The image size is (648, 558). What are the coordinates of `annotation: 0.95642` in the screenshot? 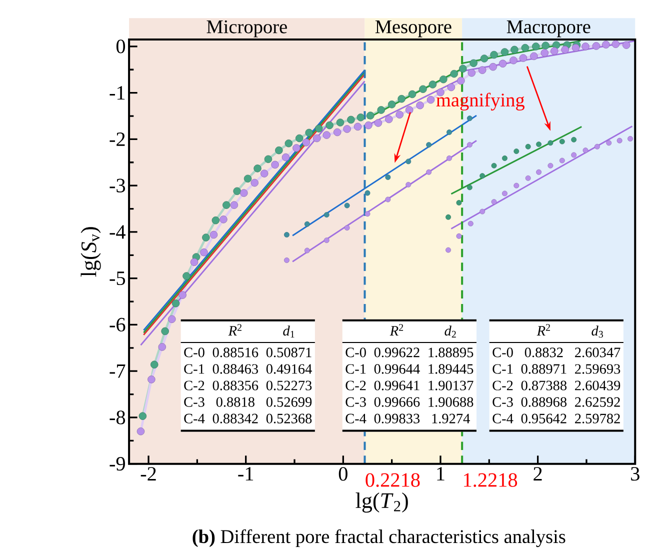 It's located at (543, 419).